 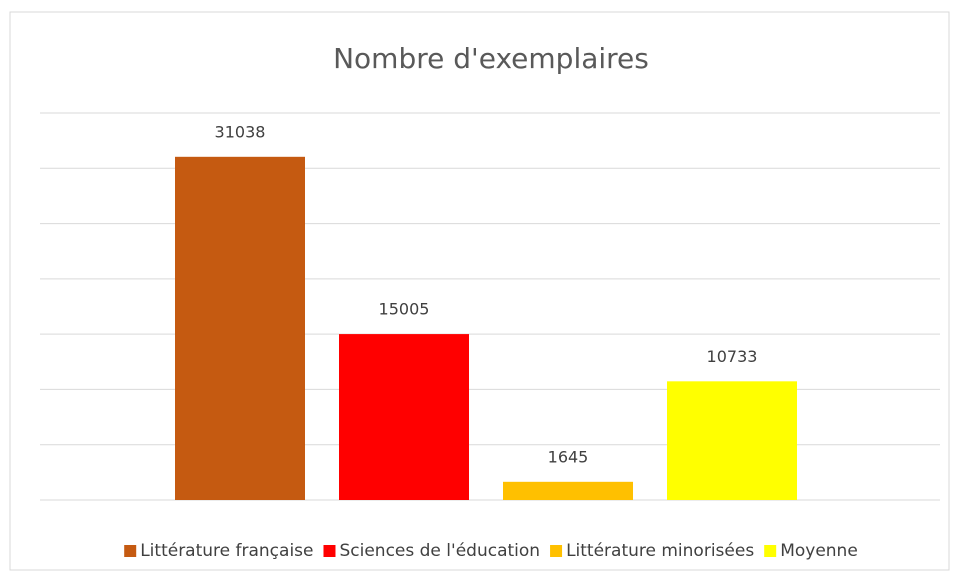 What do you see at coordinates (491, 58) in the screenshot?
I see `chart-title: Nombre d'exemplaires` at bounding box center [491, 58].